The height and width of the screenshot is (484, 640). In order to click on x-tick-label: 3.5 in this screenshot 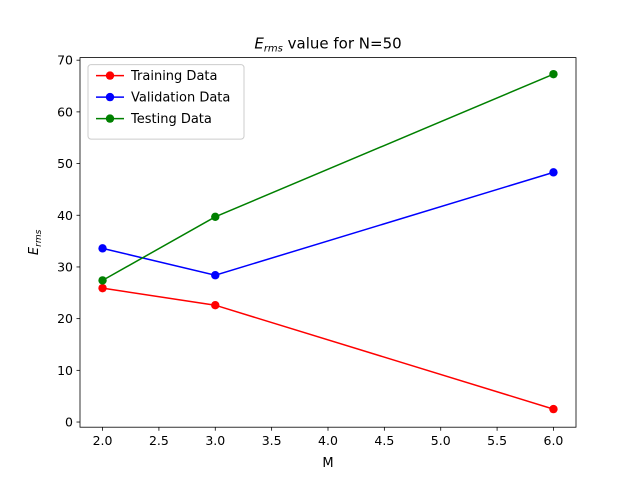, I will do `click(272, 440)`.